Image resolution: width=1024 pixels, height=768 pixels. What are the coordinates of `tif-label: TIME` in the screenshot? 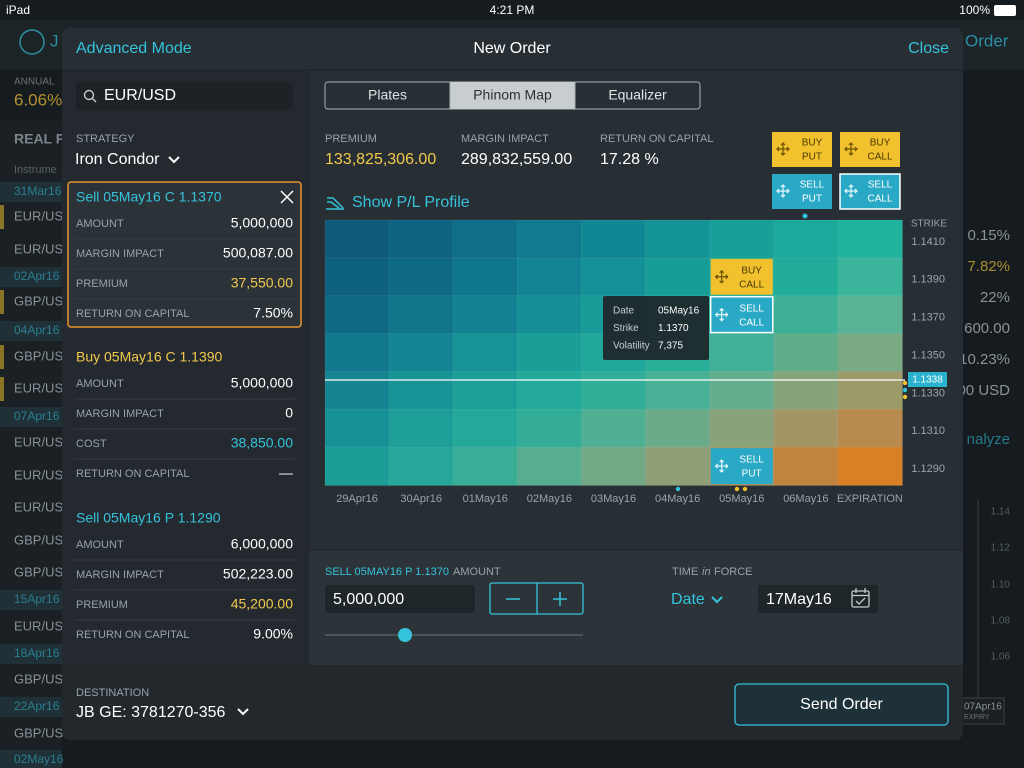 It's located at (685, 572).